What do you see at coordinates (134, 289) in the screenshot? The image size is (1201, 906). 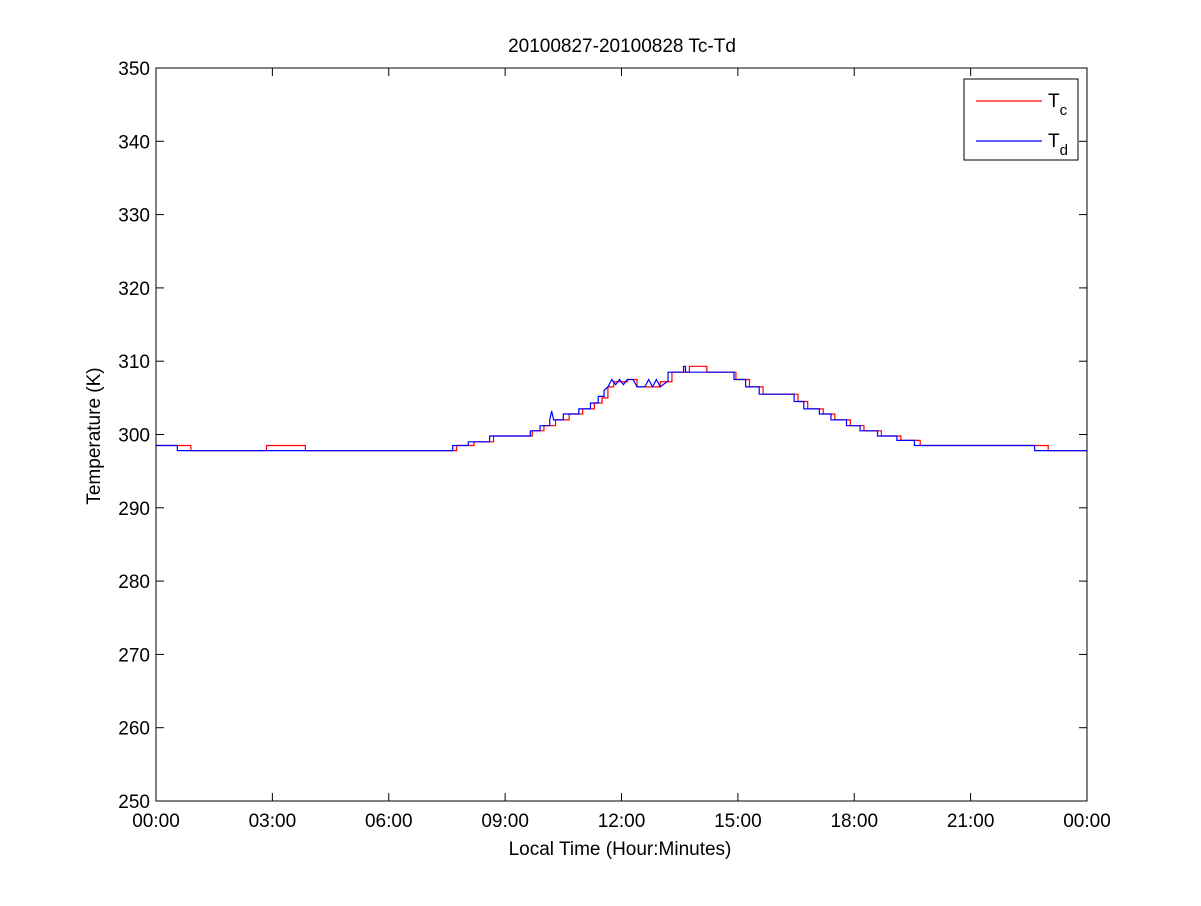 I see `y-tick-label: 320` at bounding box center [134, 289].